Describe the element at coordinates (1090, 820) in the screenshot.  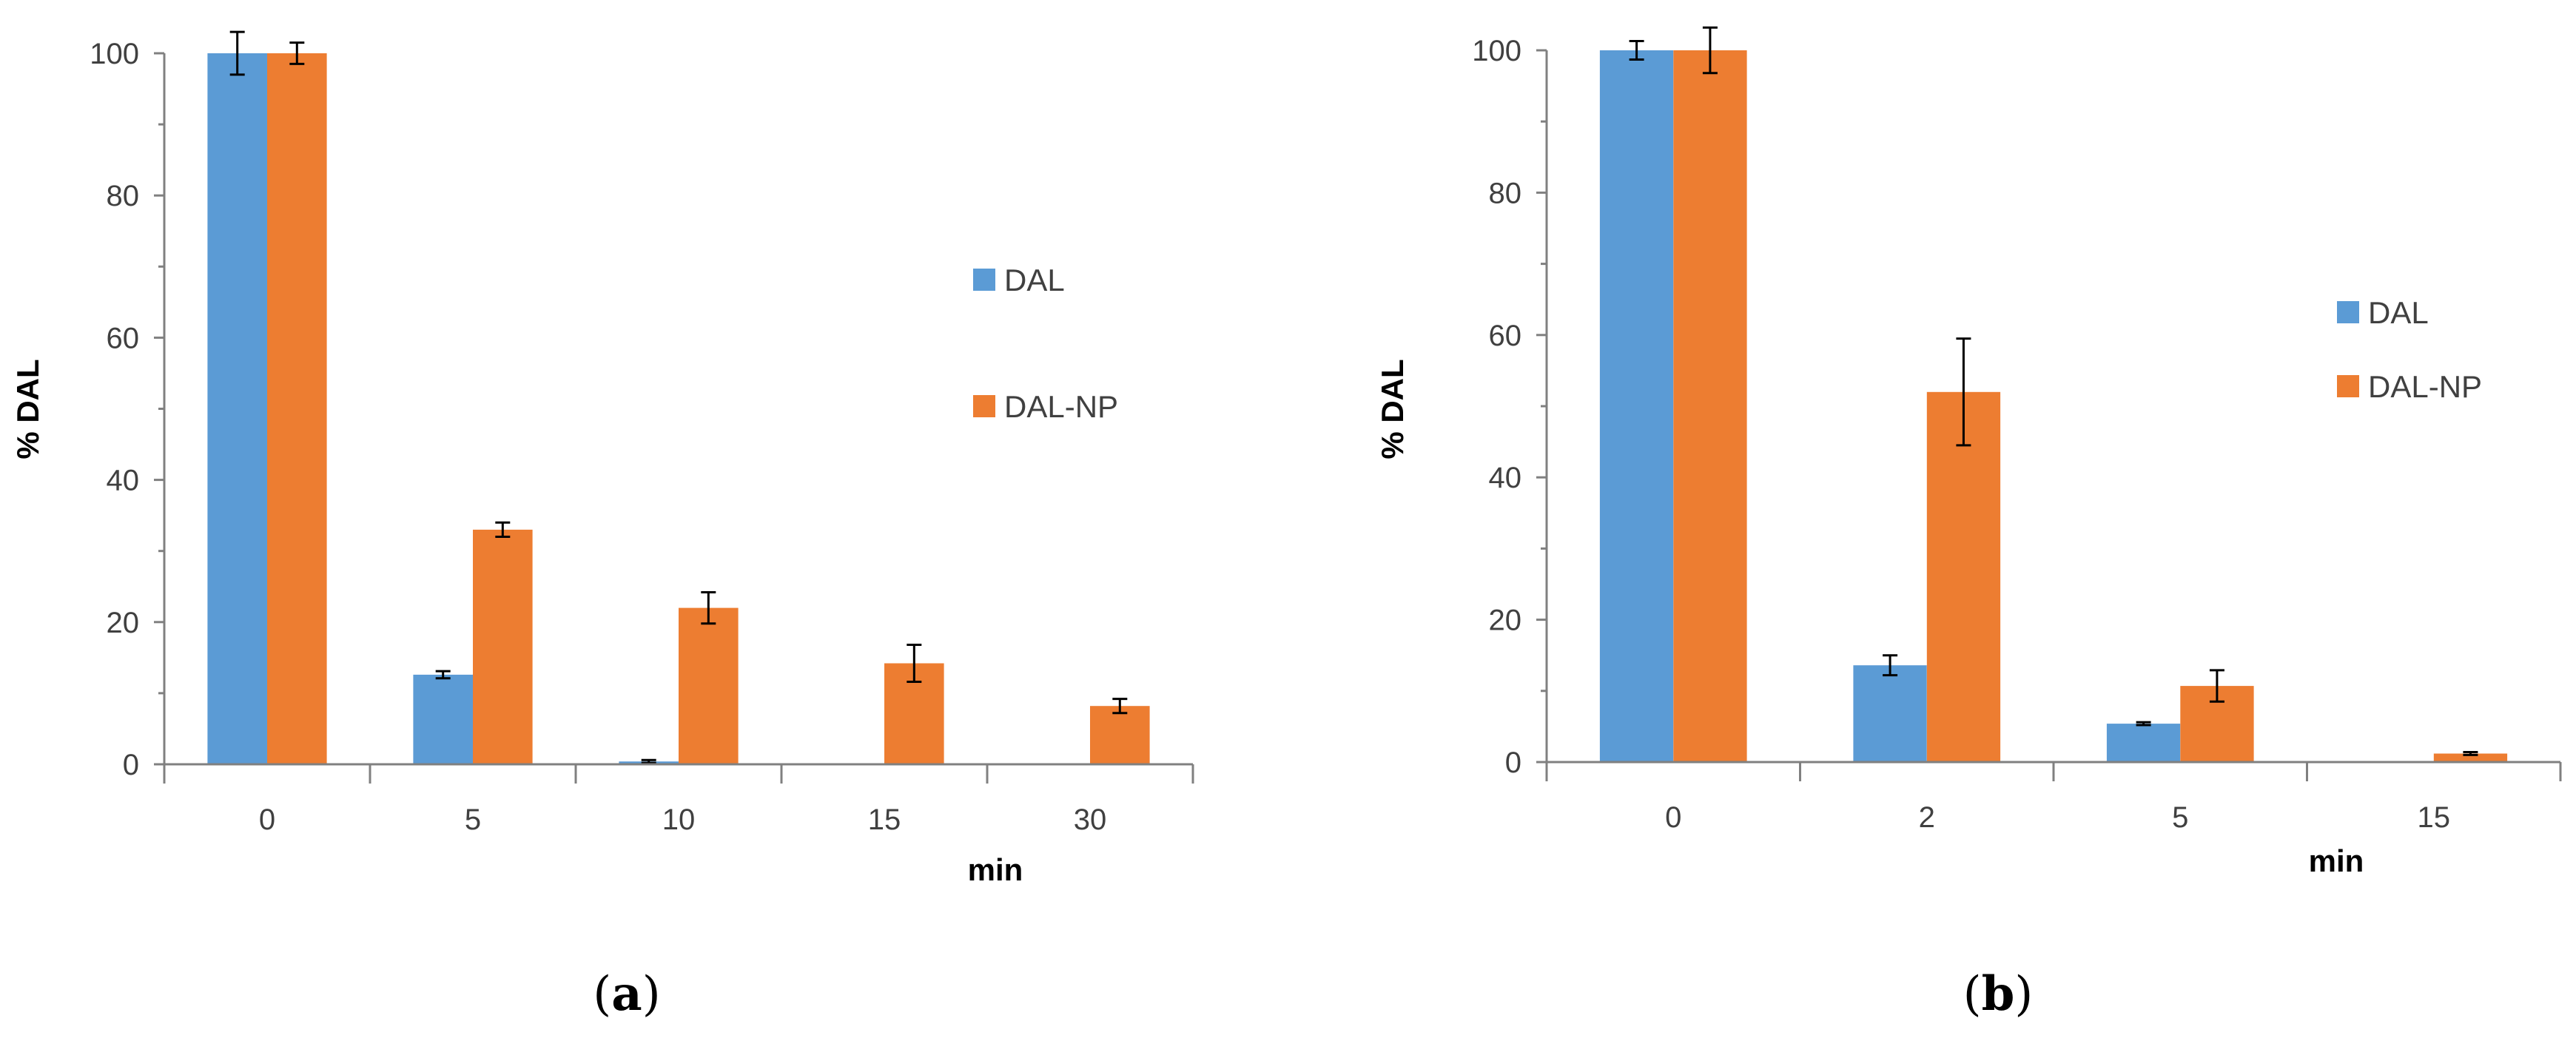
I see `x-tick-label: 30` at that location.